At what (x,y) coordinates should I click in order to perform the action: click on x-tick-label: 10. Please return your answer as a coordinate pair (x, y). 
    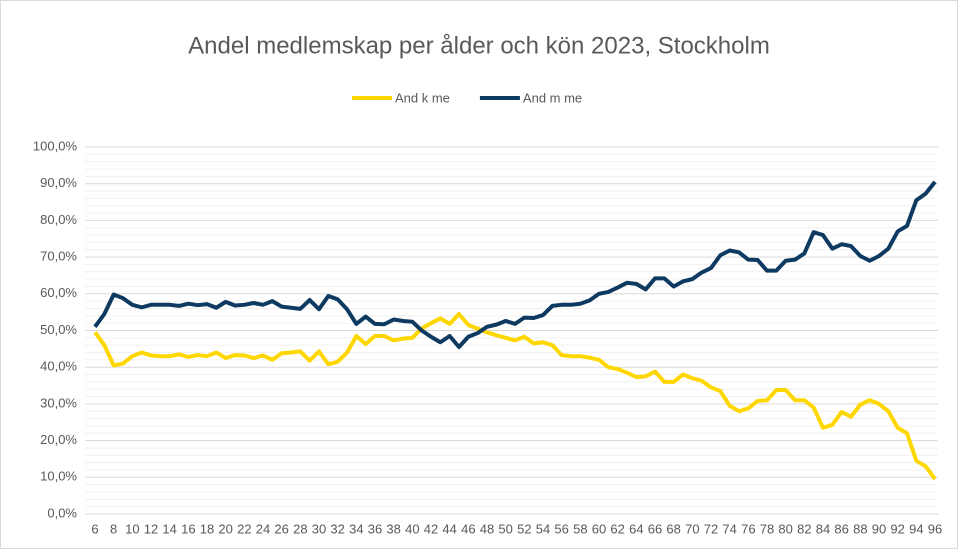
    Looking at the image, I should click on (132, 528).